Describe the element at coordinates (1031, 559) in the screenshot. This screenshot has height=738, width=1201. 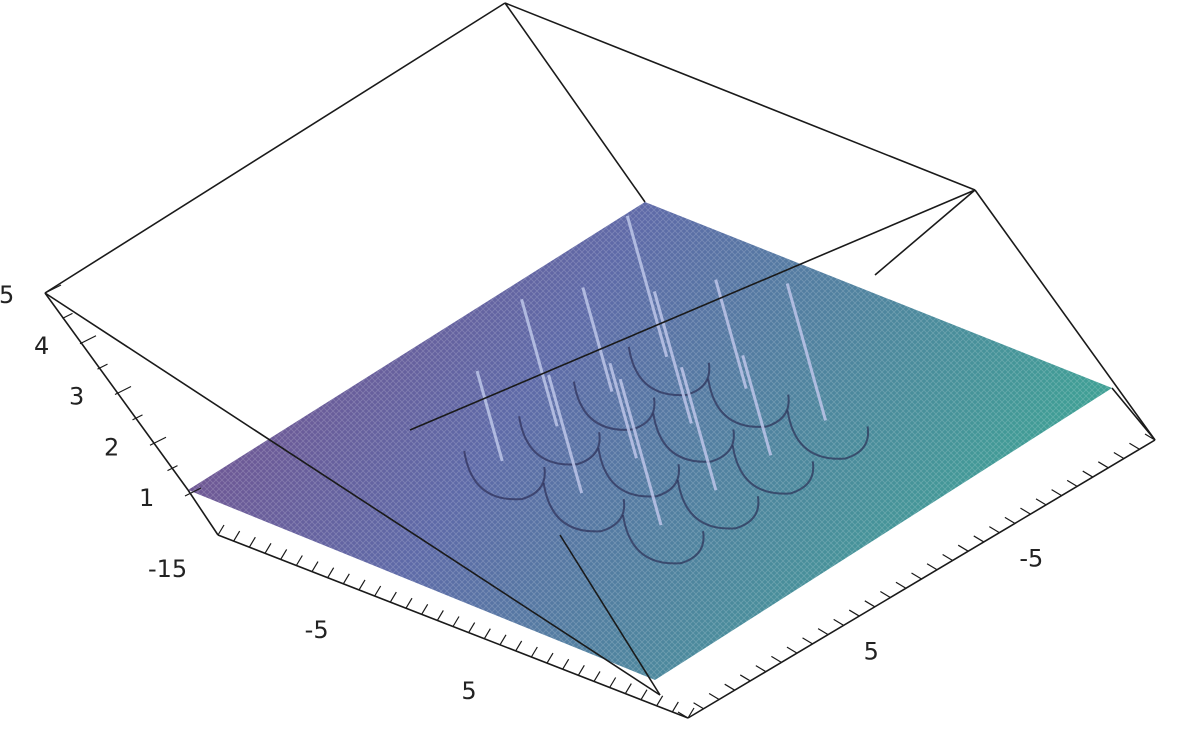
I see `y-tick-label: -5` at that location.